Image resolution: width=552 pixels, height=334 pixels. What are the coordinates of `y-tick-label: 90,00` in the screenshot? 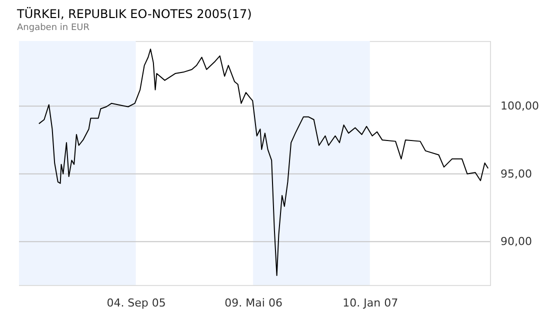 It's located at (516, 241).